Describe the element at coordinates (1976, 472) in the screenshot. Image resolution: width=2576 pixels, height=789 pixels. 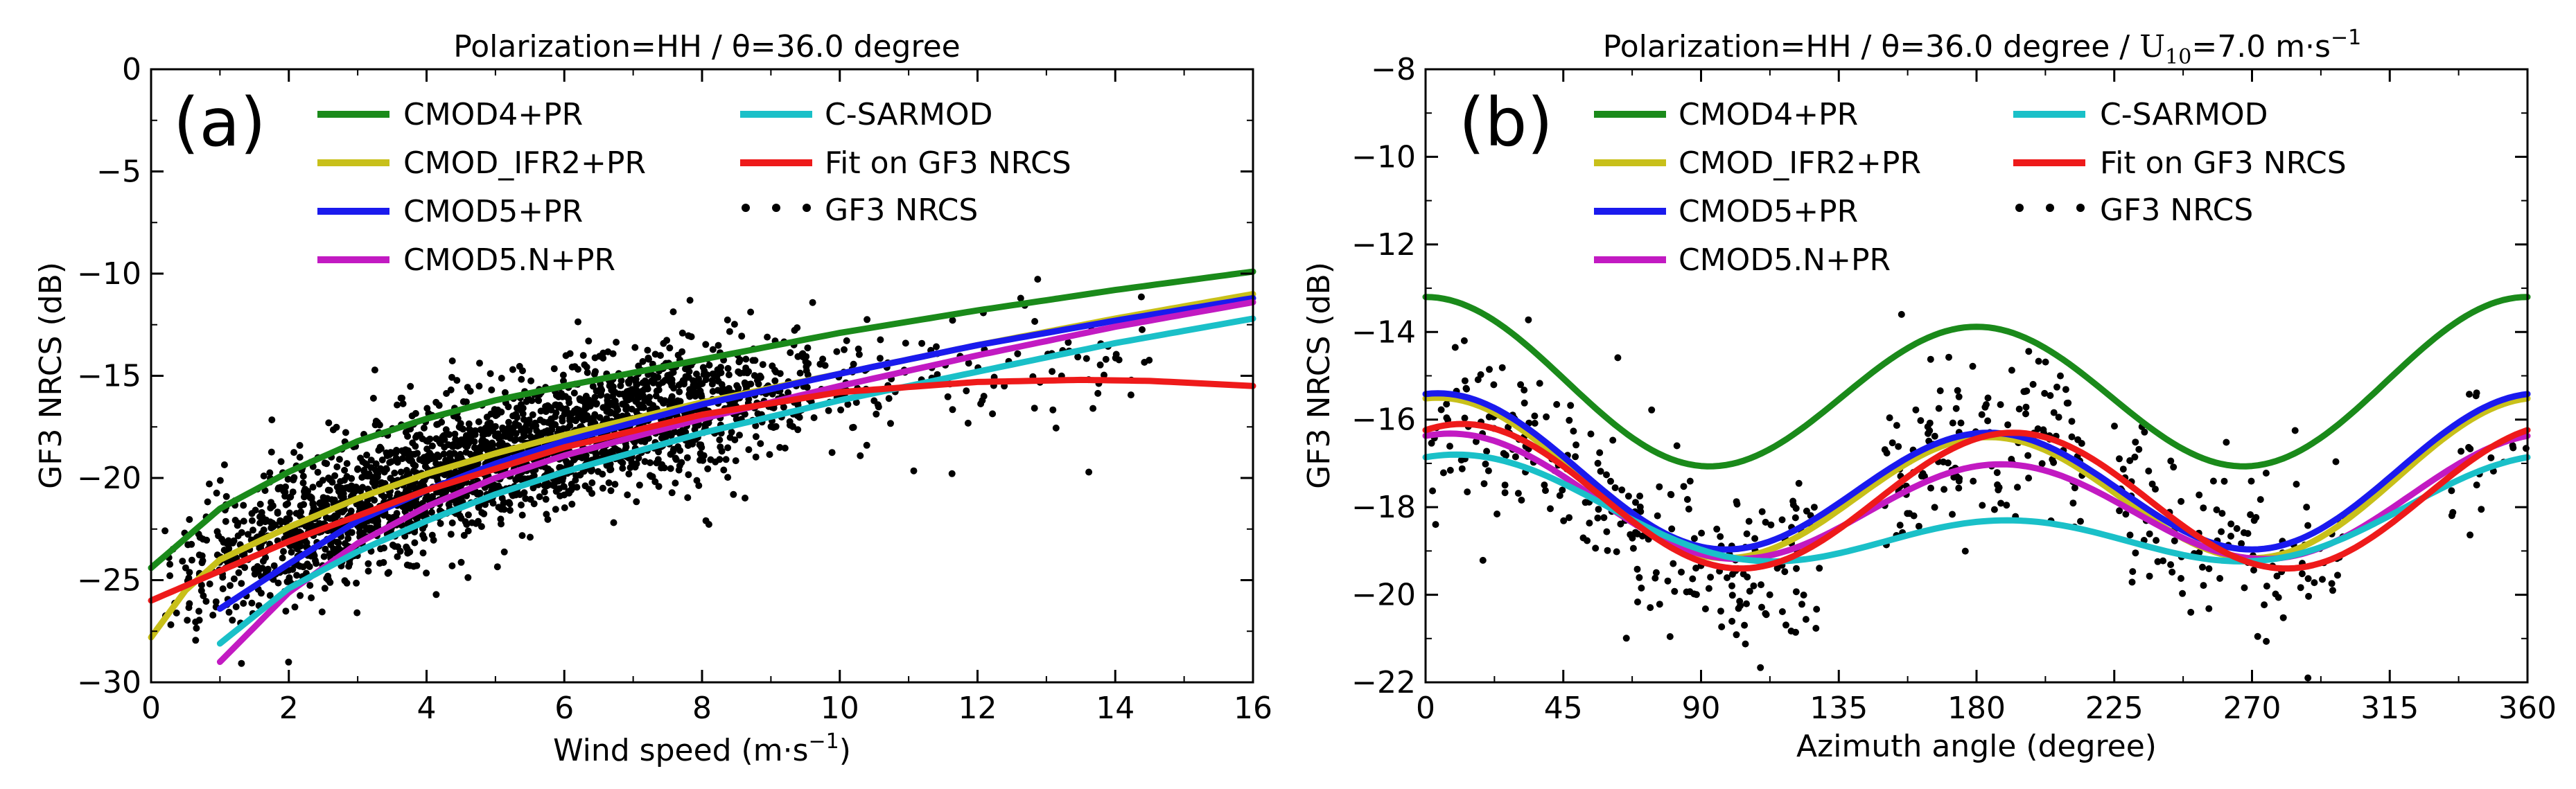
I see `series-line` at that location.